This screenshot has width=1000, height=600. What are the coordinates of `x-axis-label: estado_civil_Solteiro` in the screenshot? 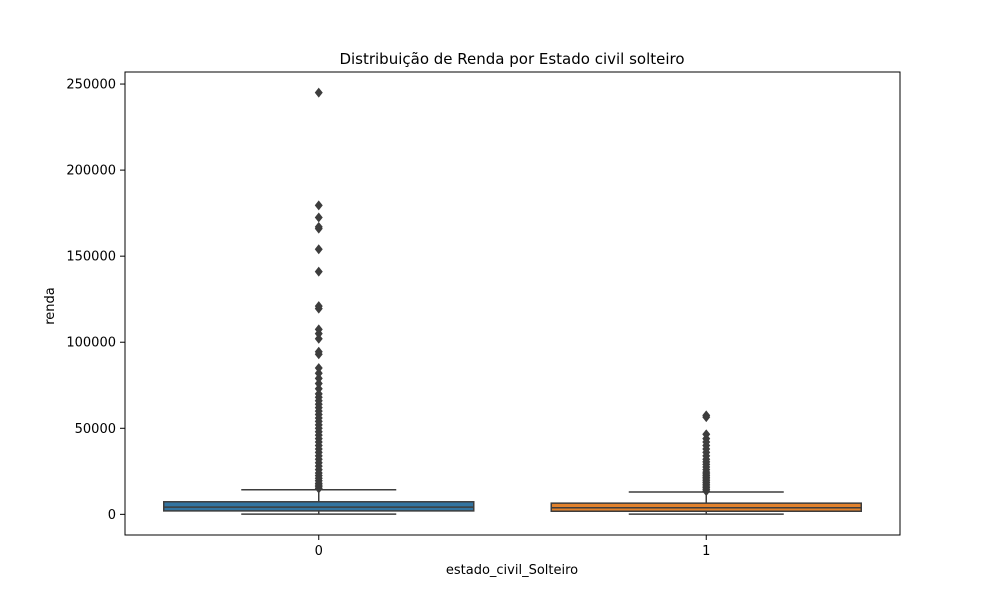 It's located at (512, 570).